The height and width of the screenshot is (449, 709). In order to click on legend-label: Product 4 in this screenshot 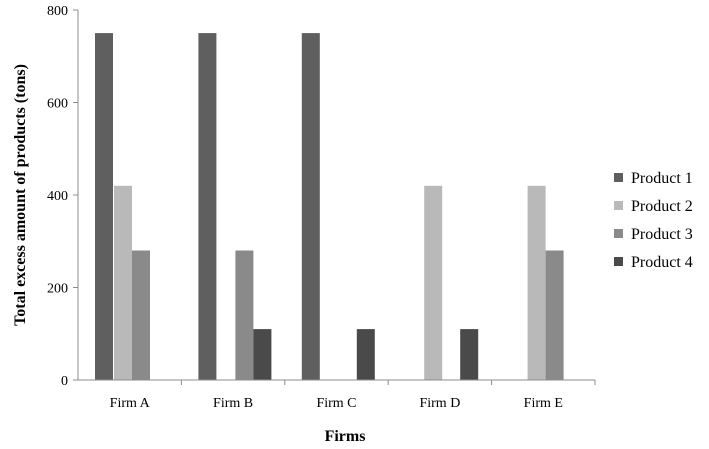, I will do `click(662, 262)`.